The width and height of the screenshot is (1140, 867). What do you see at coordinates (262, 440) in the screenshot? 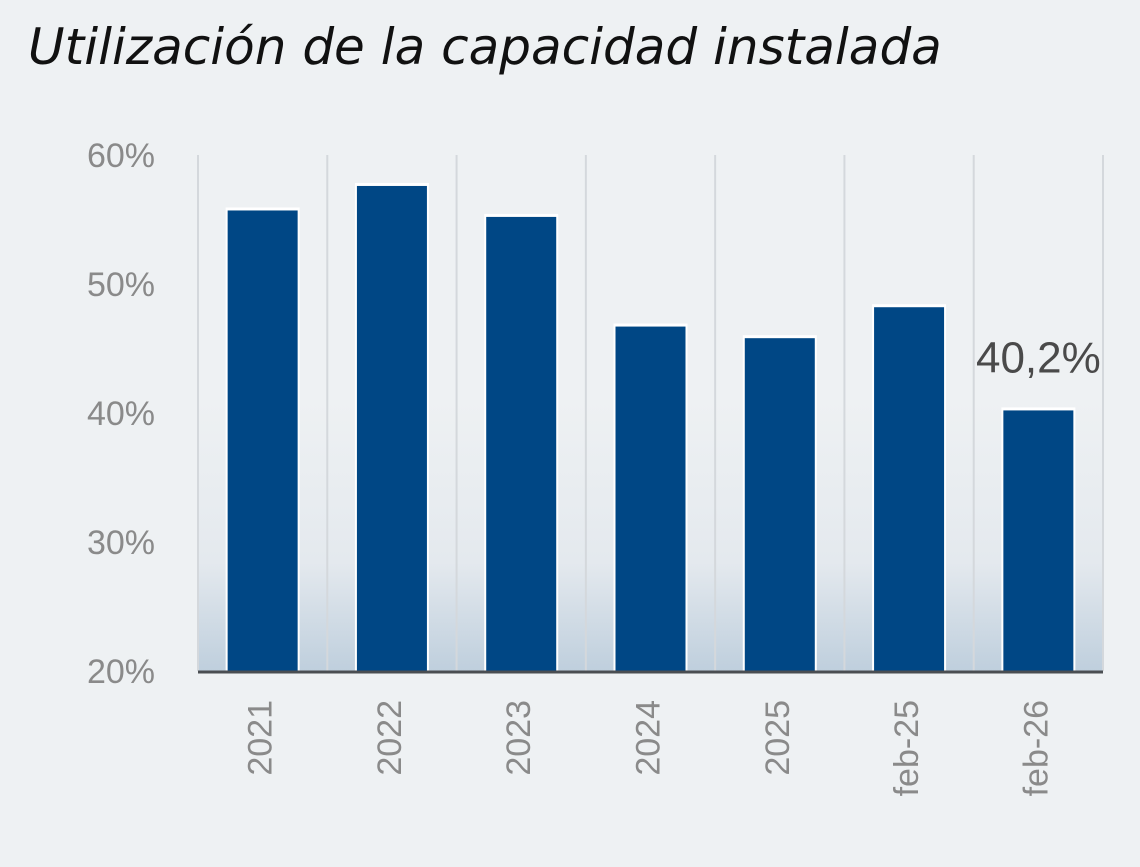
I see `bar-2021` at bounding box center [262, 440].